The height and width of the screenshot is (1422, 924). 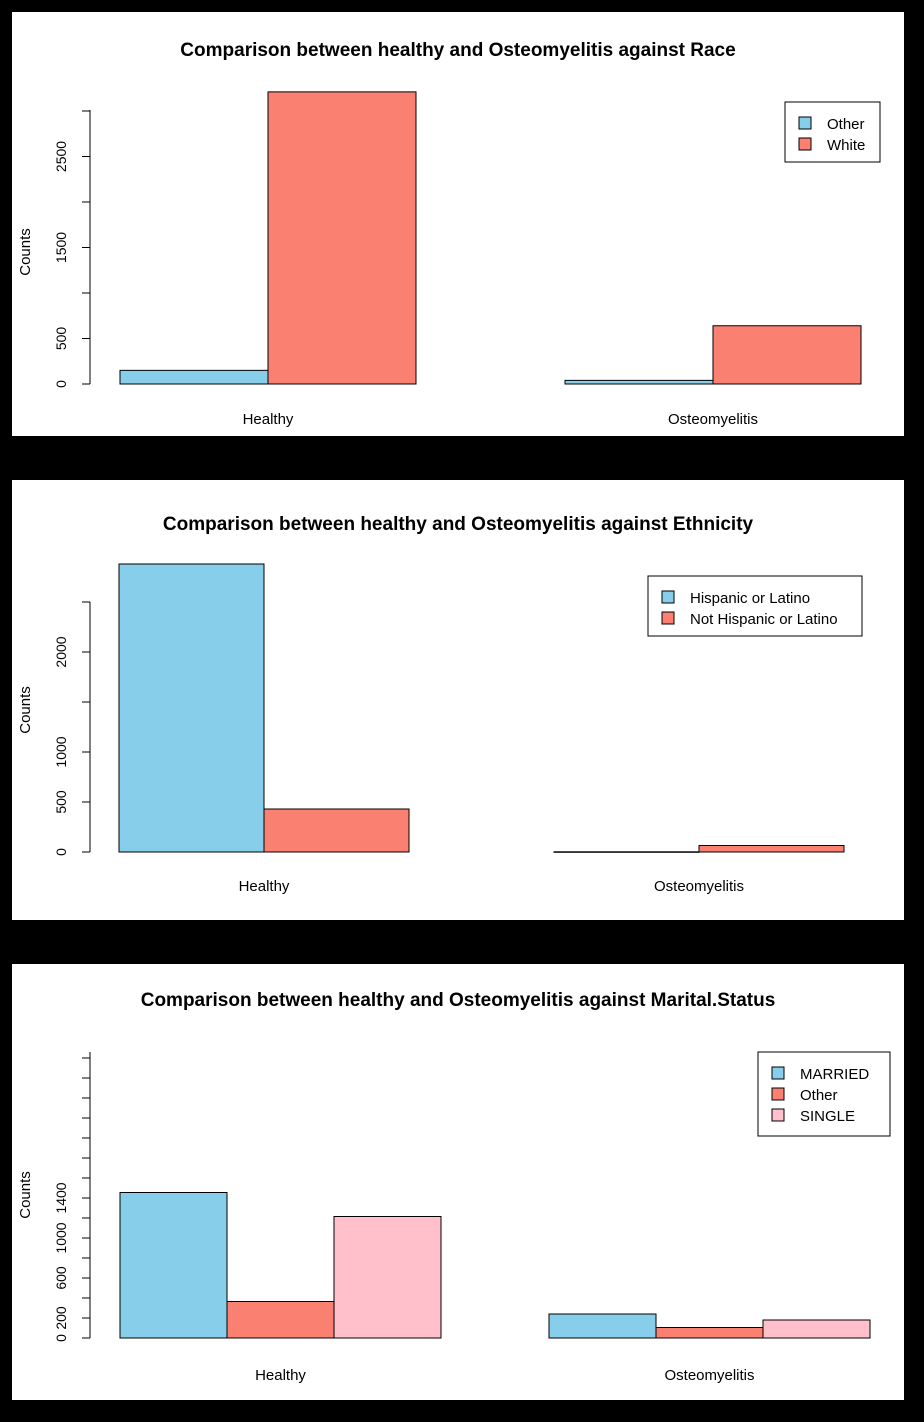 I want to click on y-tick-label: 2000, so click(x=61, y=651).